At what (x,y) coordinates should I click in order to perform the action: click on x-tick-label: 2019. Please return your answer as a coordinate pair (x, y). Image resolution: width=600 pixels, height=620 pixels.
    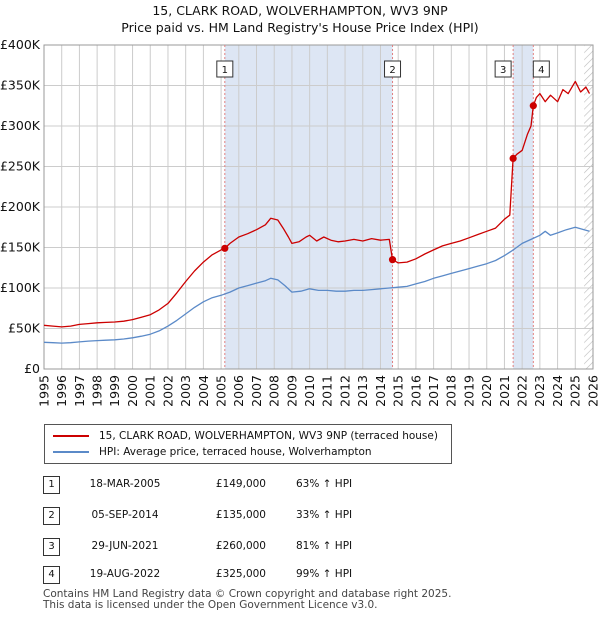
    Looking at the image, I should click on (468, 391).